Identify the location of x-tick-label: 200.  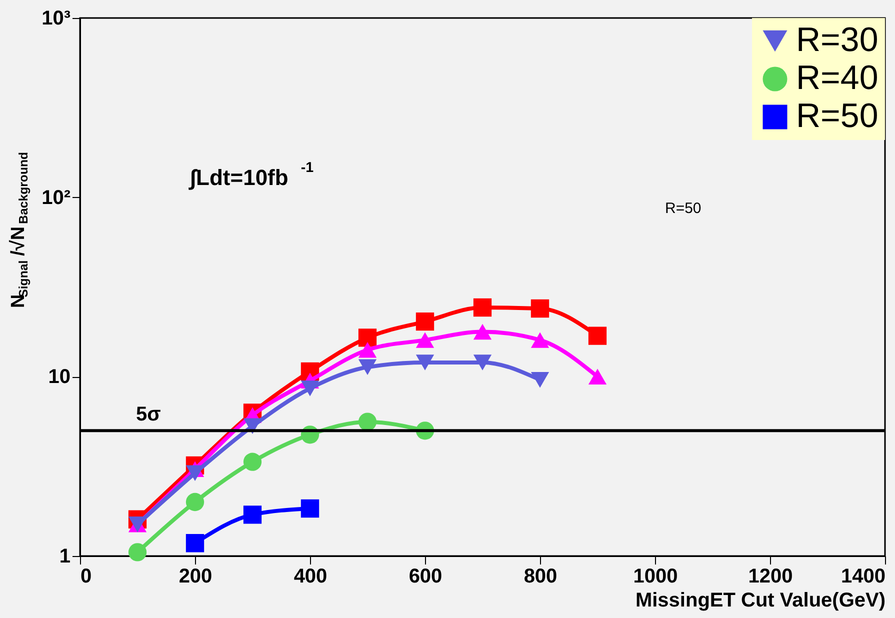
(195, 577).